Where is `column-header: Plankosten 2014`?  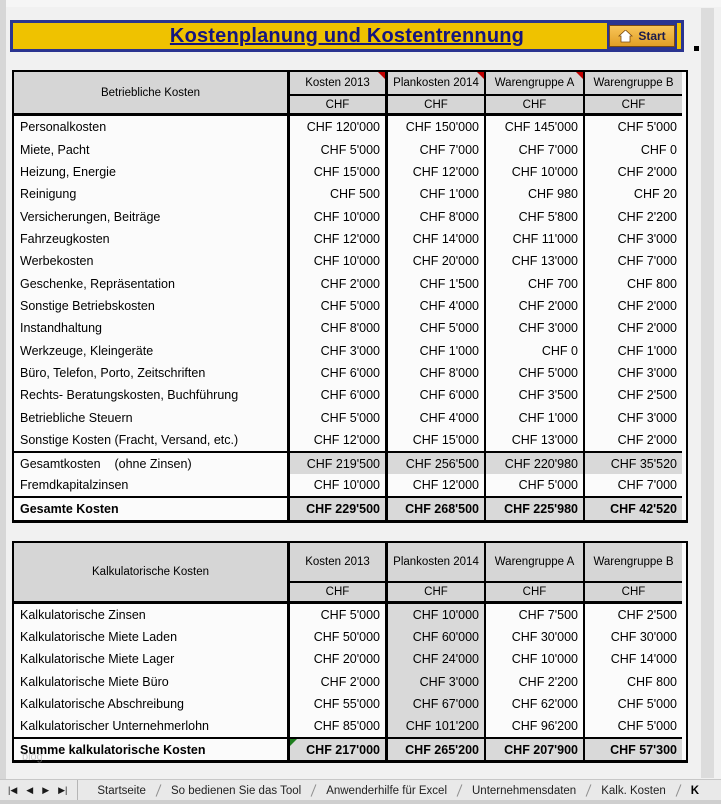
column-header: Plankosten 2014 is located at coordinates (434, 563).